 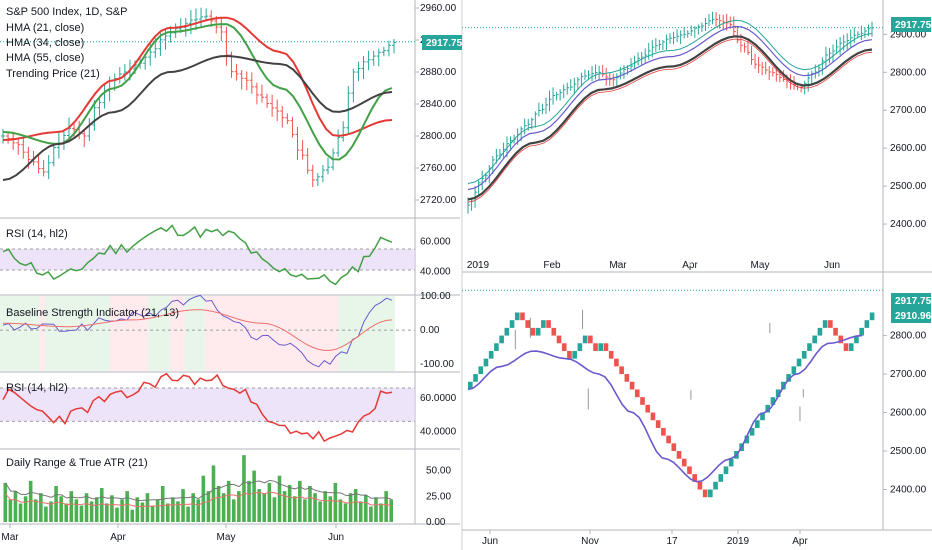 I want to click on rsi-tick-label: 40.0000, so click(x=438, y=431).